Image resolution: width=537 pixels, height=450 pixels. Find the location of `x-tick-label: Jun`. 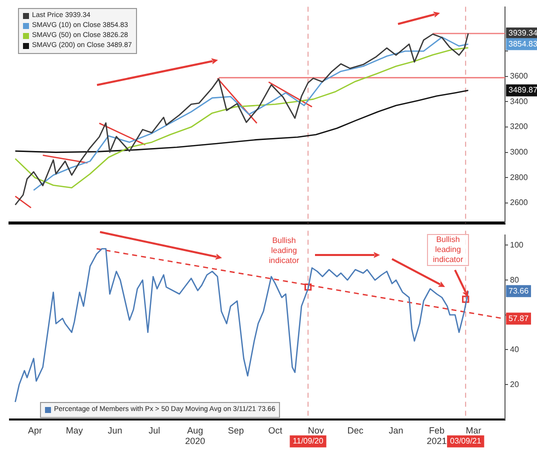

x-tick-label: Jun is located at coordinates (115, 430).